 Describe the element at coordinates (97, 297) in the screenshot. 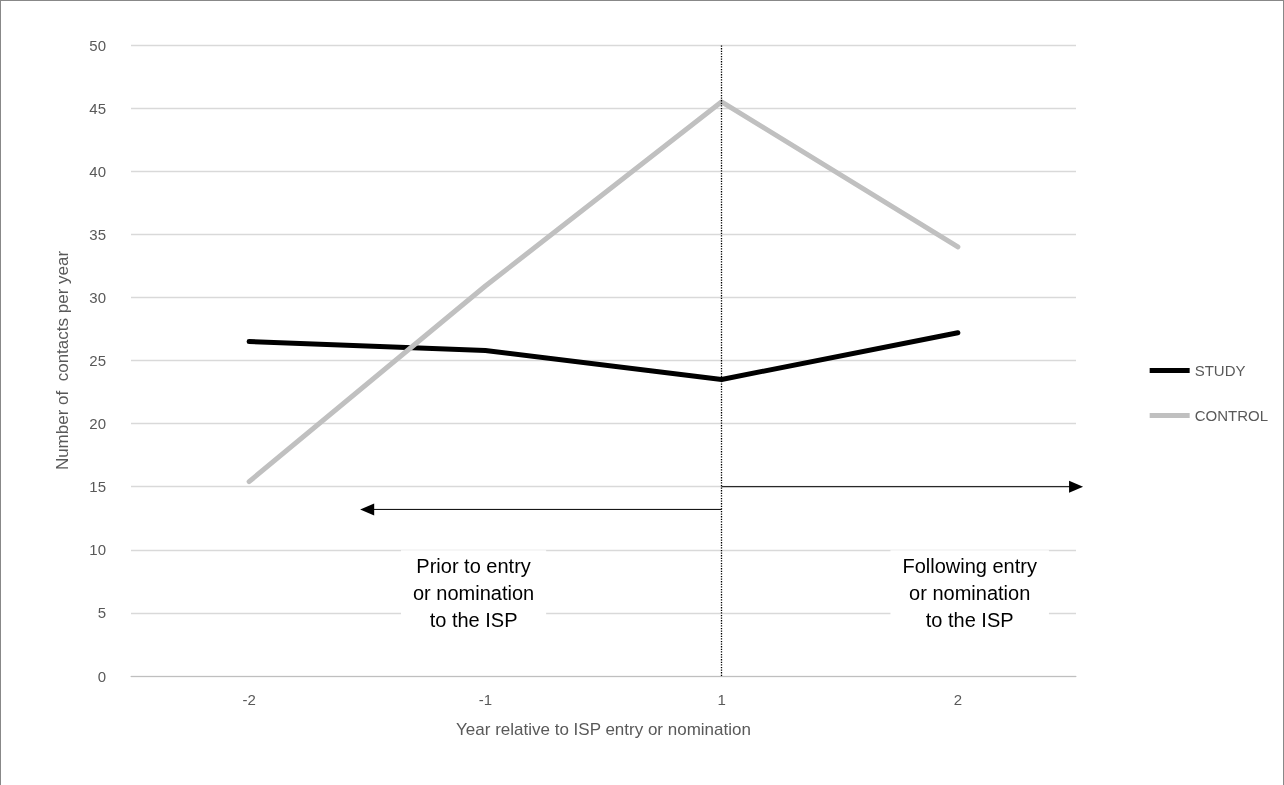

I see `y-tick-label: 30` at that location.